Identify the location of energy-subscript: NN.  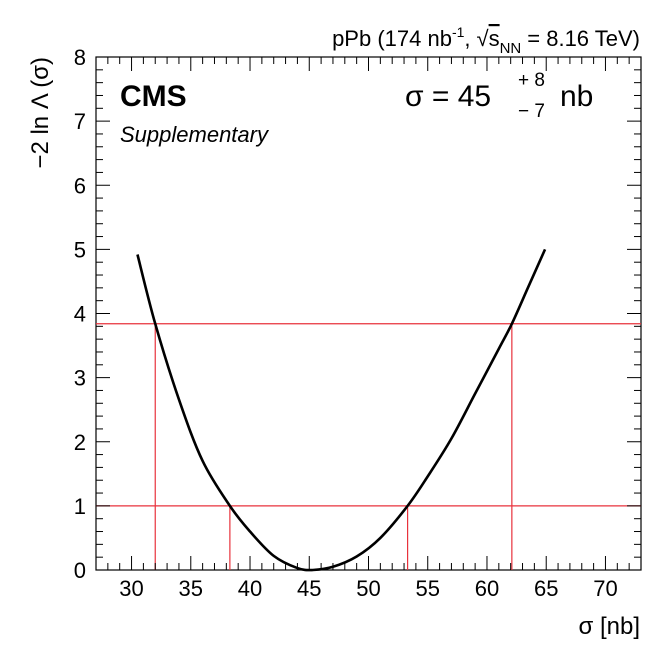
(511, 48).